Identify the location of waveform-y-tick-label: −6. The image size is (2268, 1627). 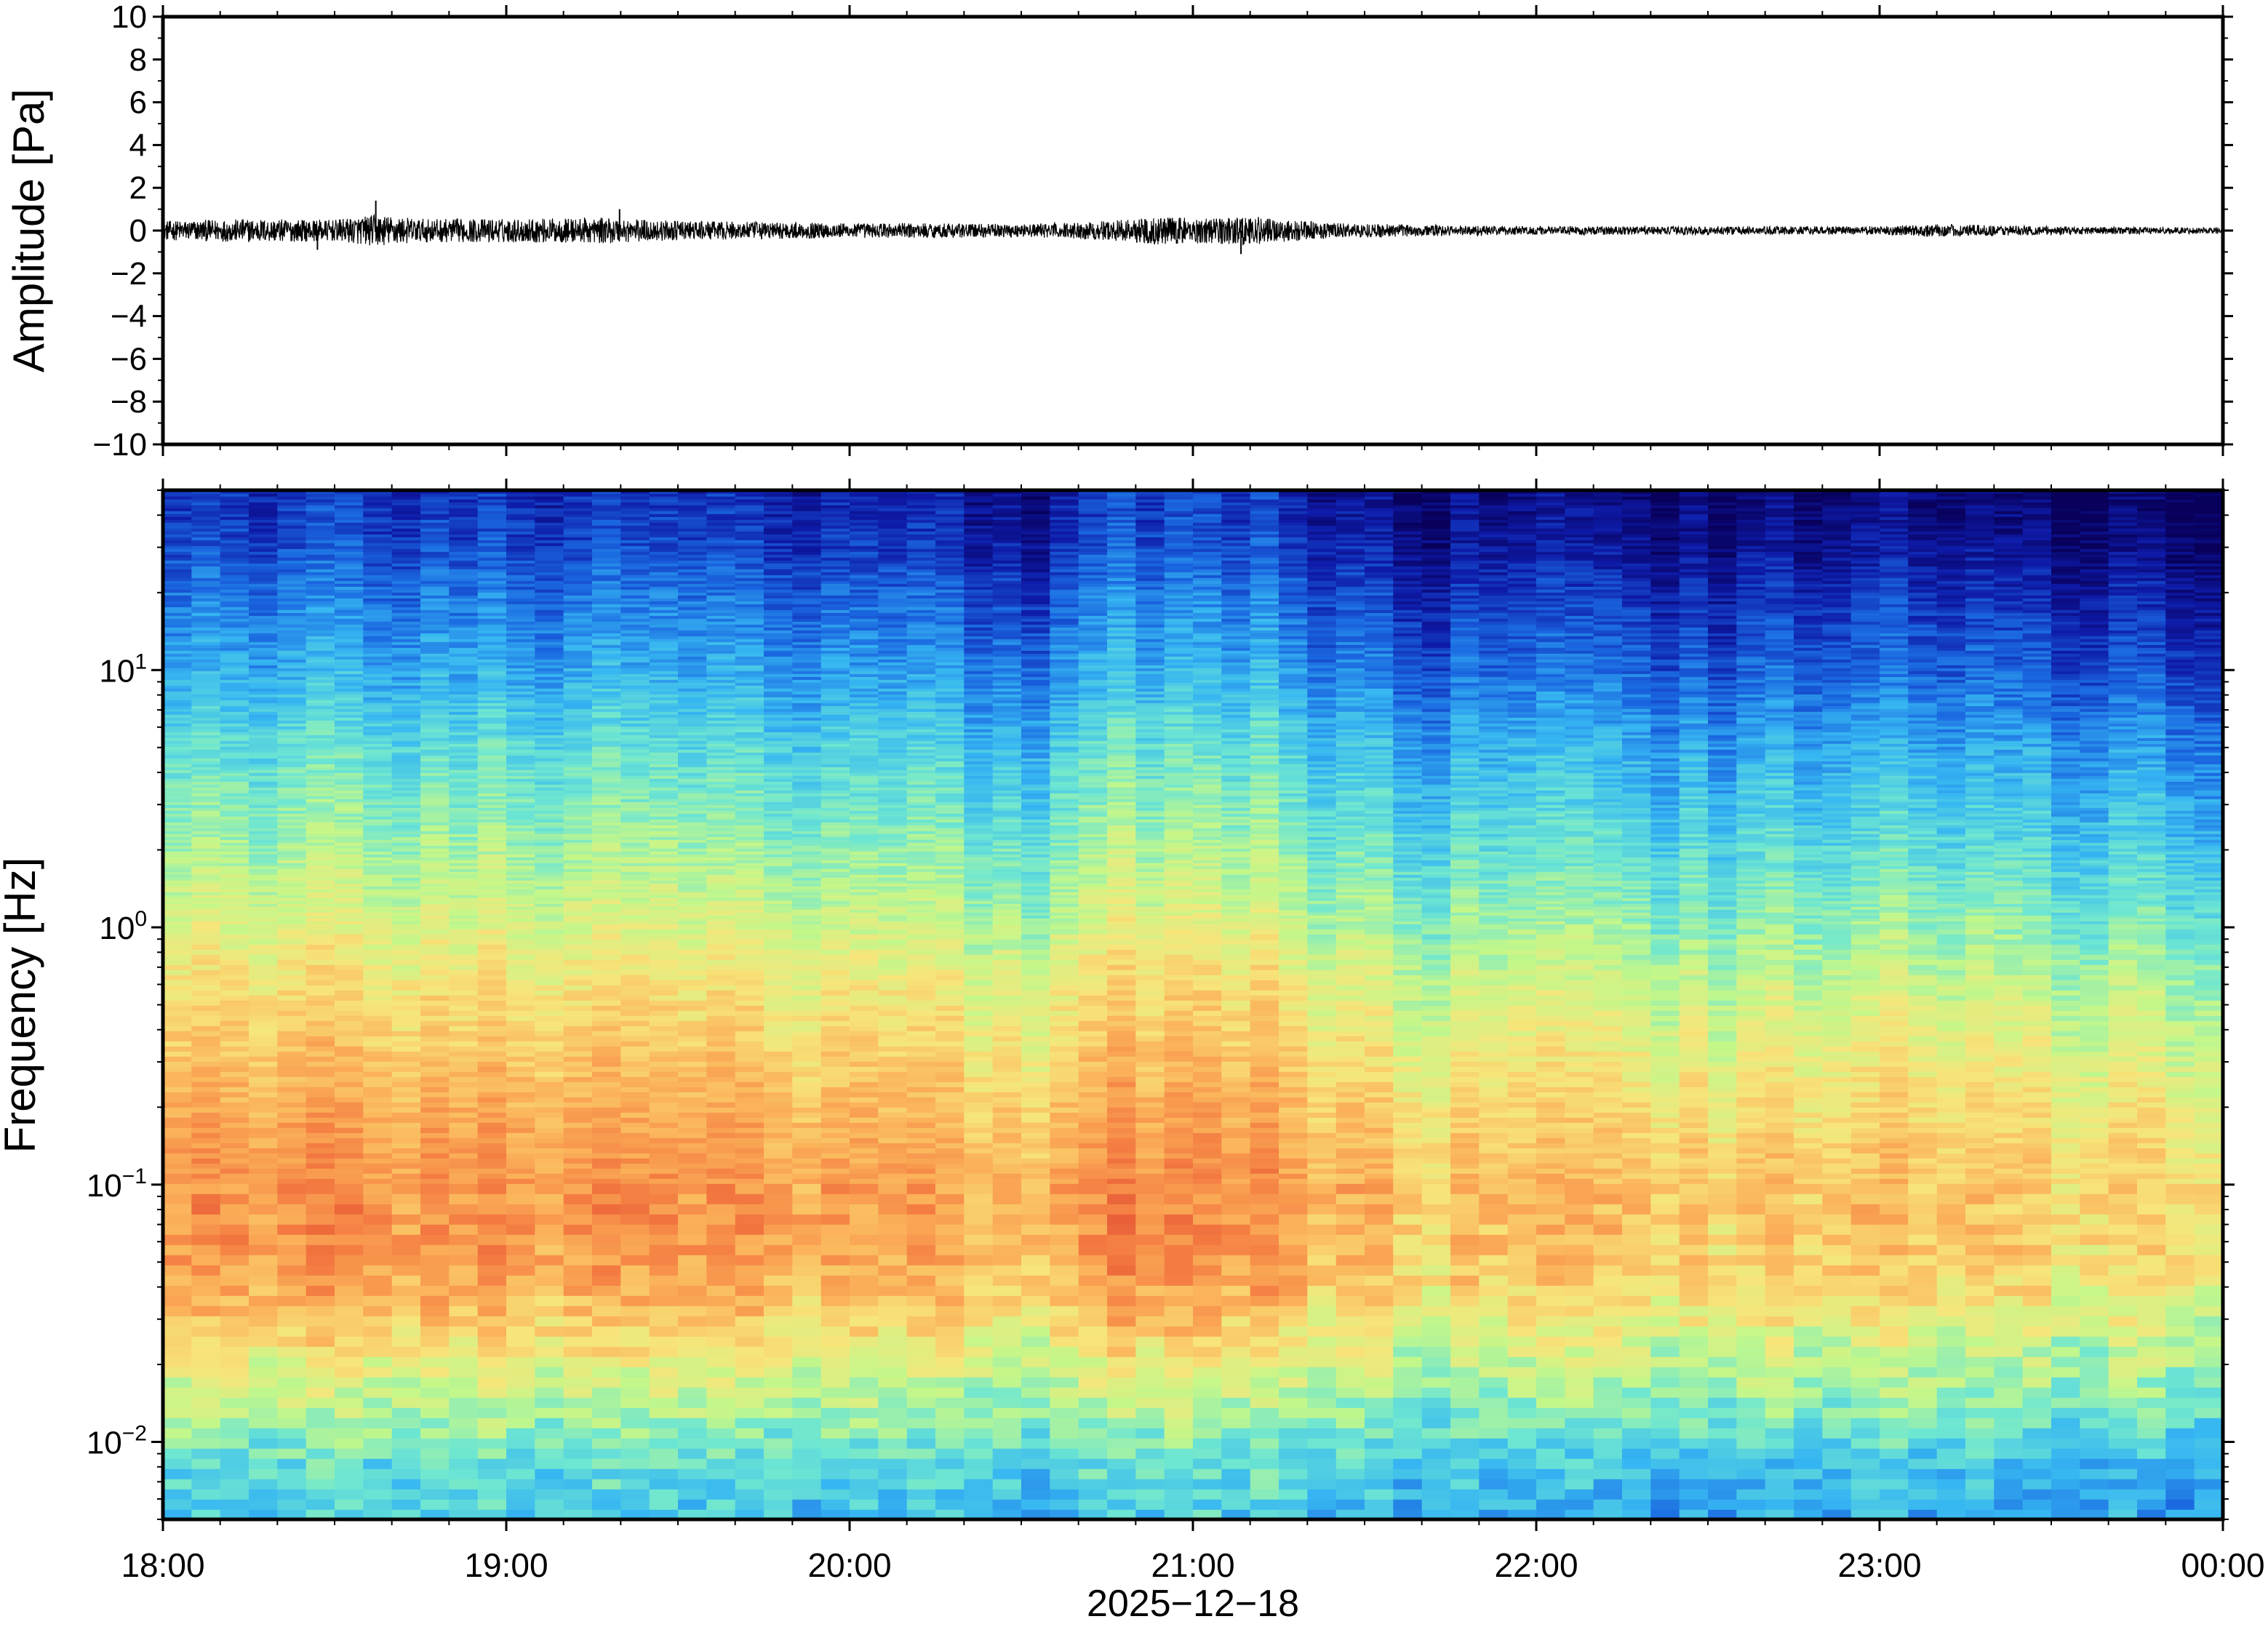
(129, 359).